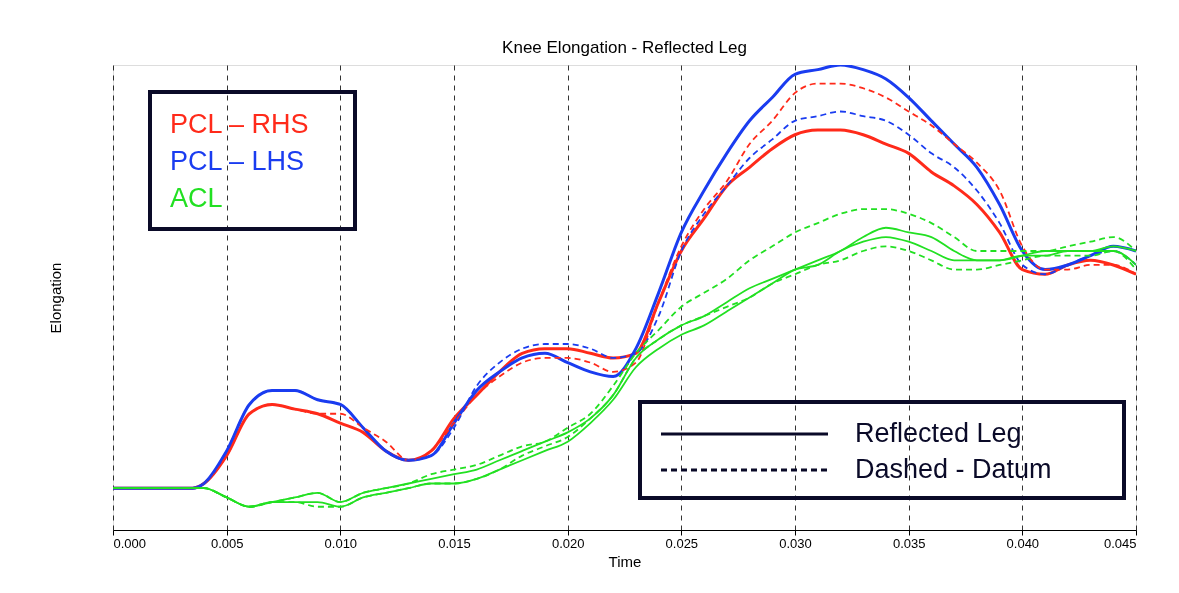 The height and width of the screenshot is (593, 1179). What do you see at coordinates (1023, 543) in the screenshot?
I see `x-tick-label: 0.040` at bounding box center [1023, 543].